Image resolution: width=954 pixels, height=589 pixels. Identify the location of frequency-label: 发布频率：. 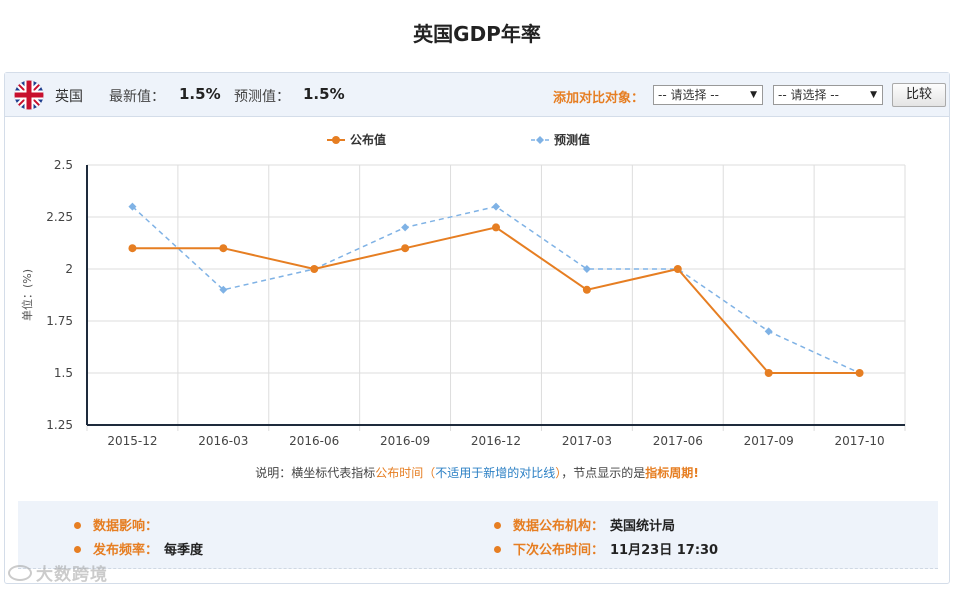
(126, 550).